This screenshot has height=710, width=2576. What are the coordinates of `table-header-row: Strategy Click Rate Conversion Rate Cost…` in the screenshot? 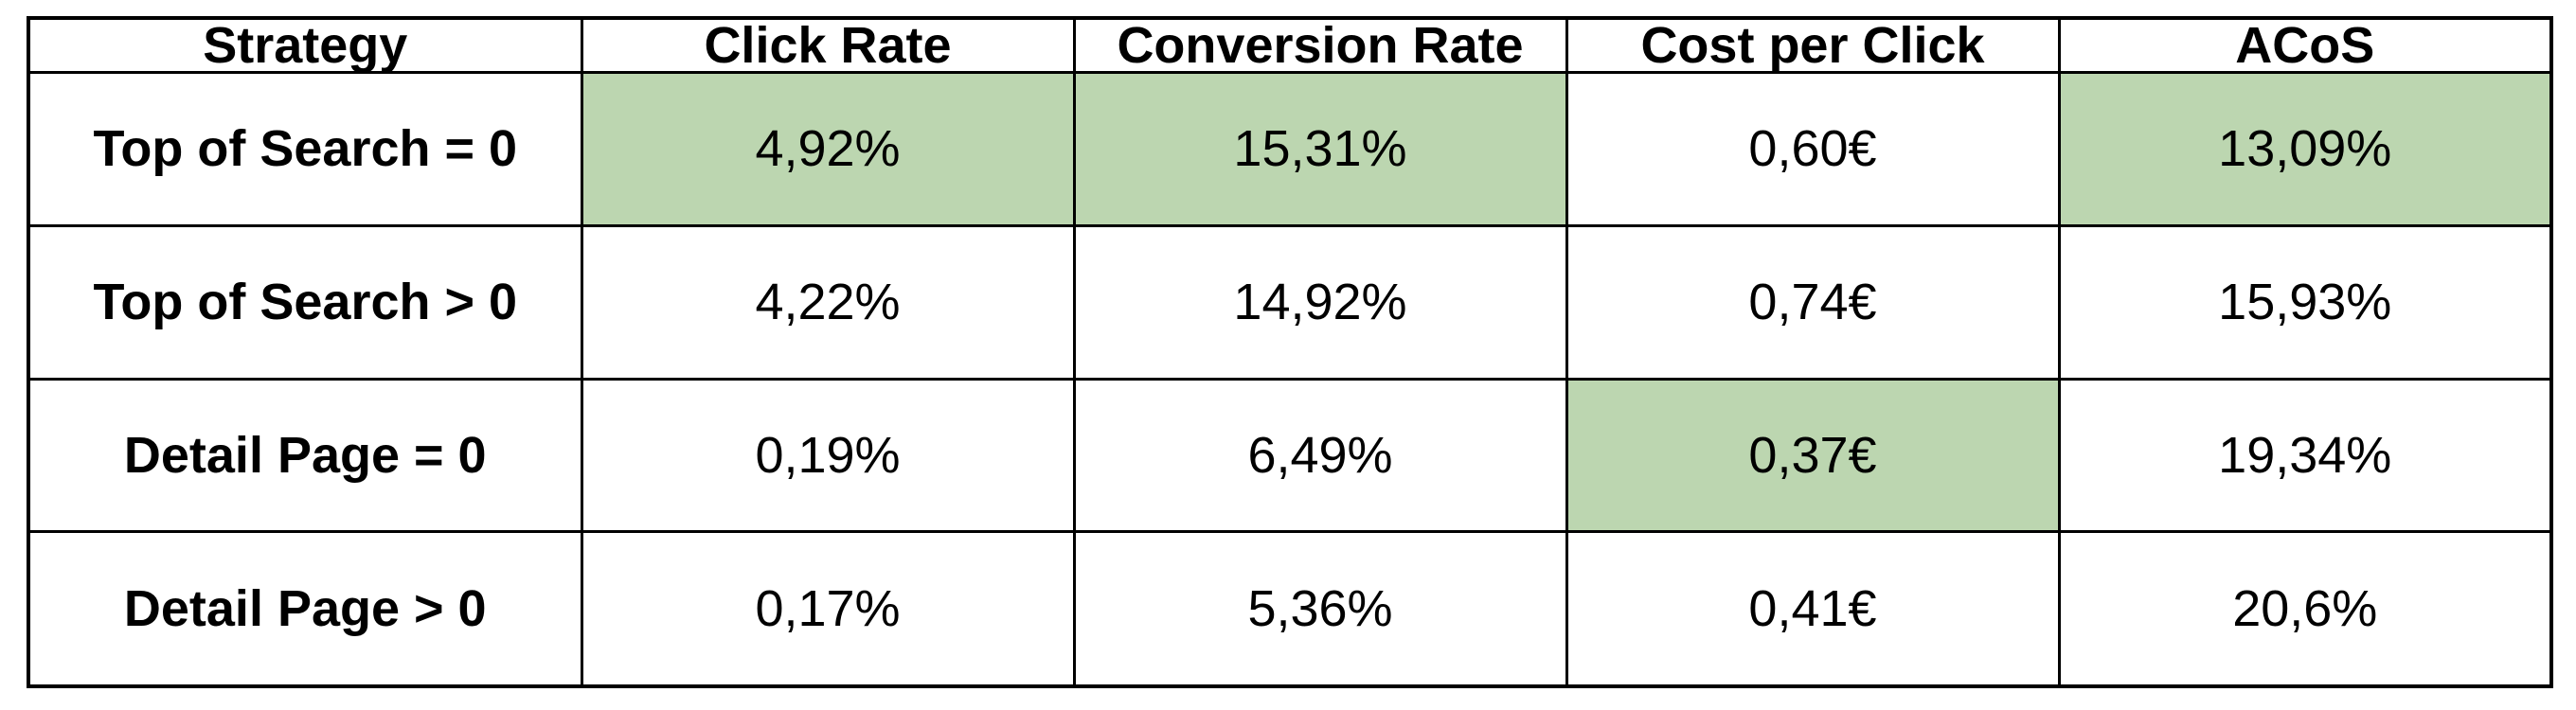 It's located at (1290, 45).